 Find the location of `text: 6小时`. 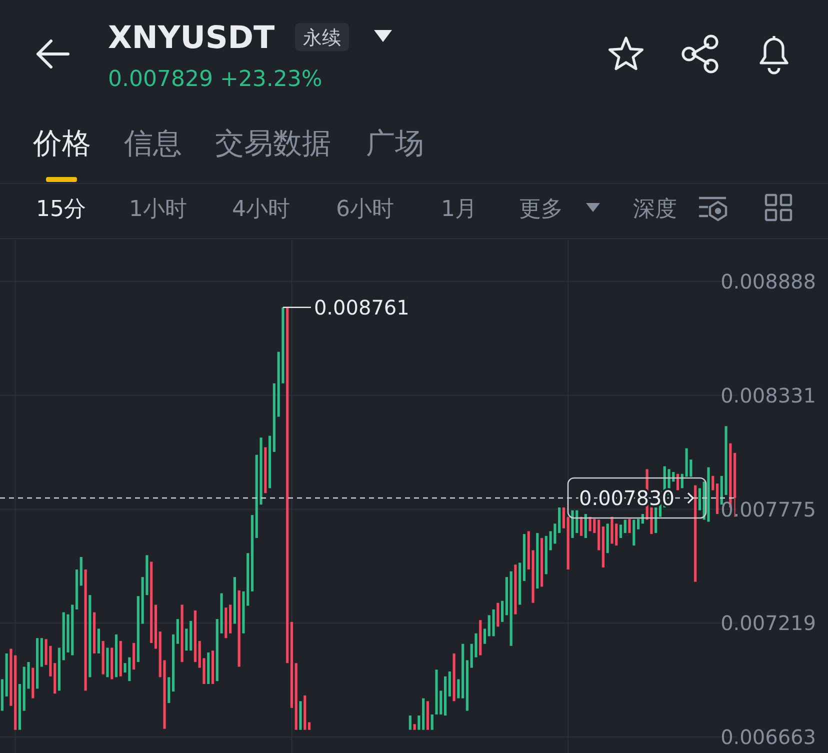

text: 6小时 is located at coordinates (365, 209).